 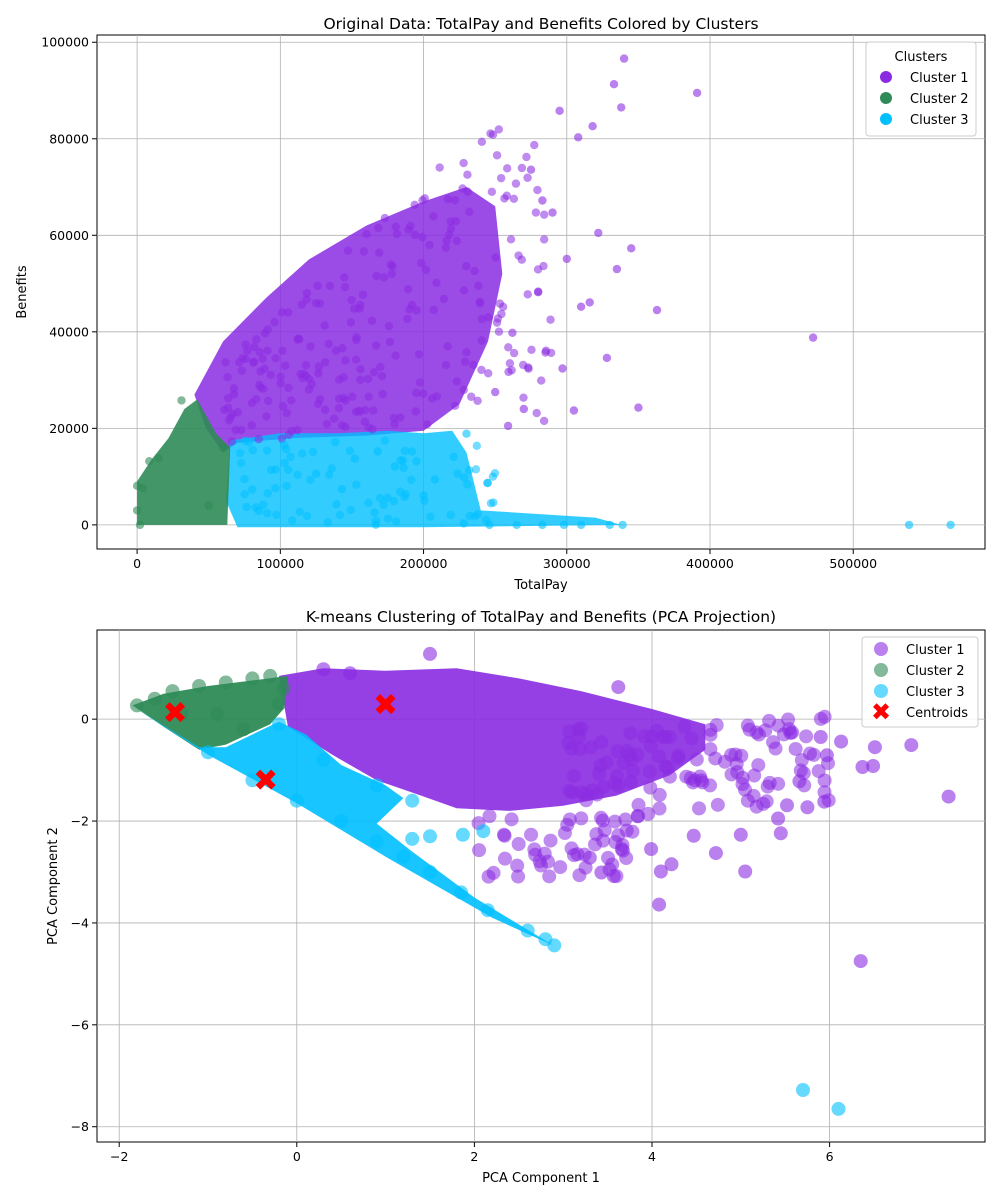 I want to click on x-tick-label: 400000, so click(x=710, y=563).